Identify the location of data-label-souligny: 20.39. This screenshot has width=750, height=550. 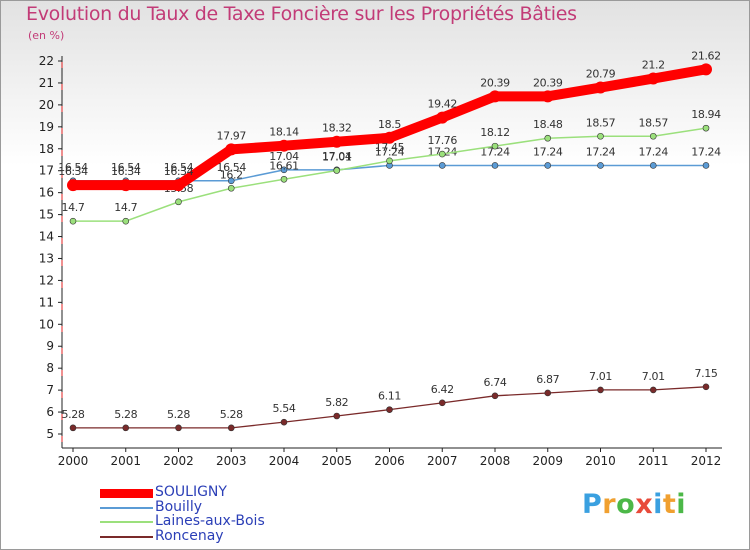
(495, 82).